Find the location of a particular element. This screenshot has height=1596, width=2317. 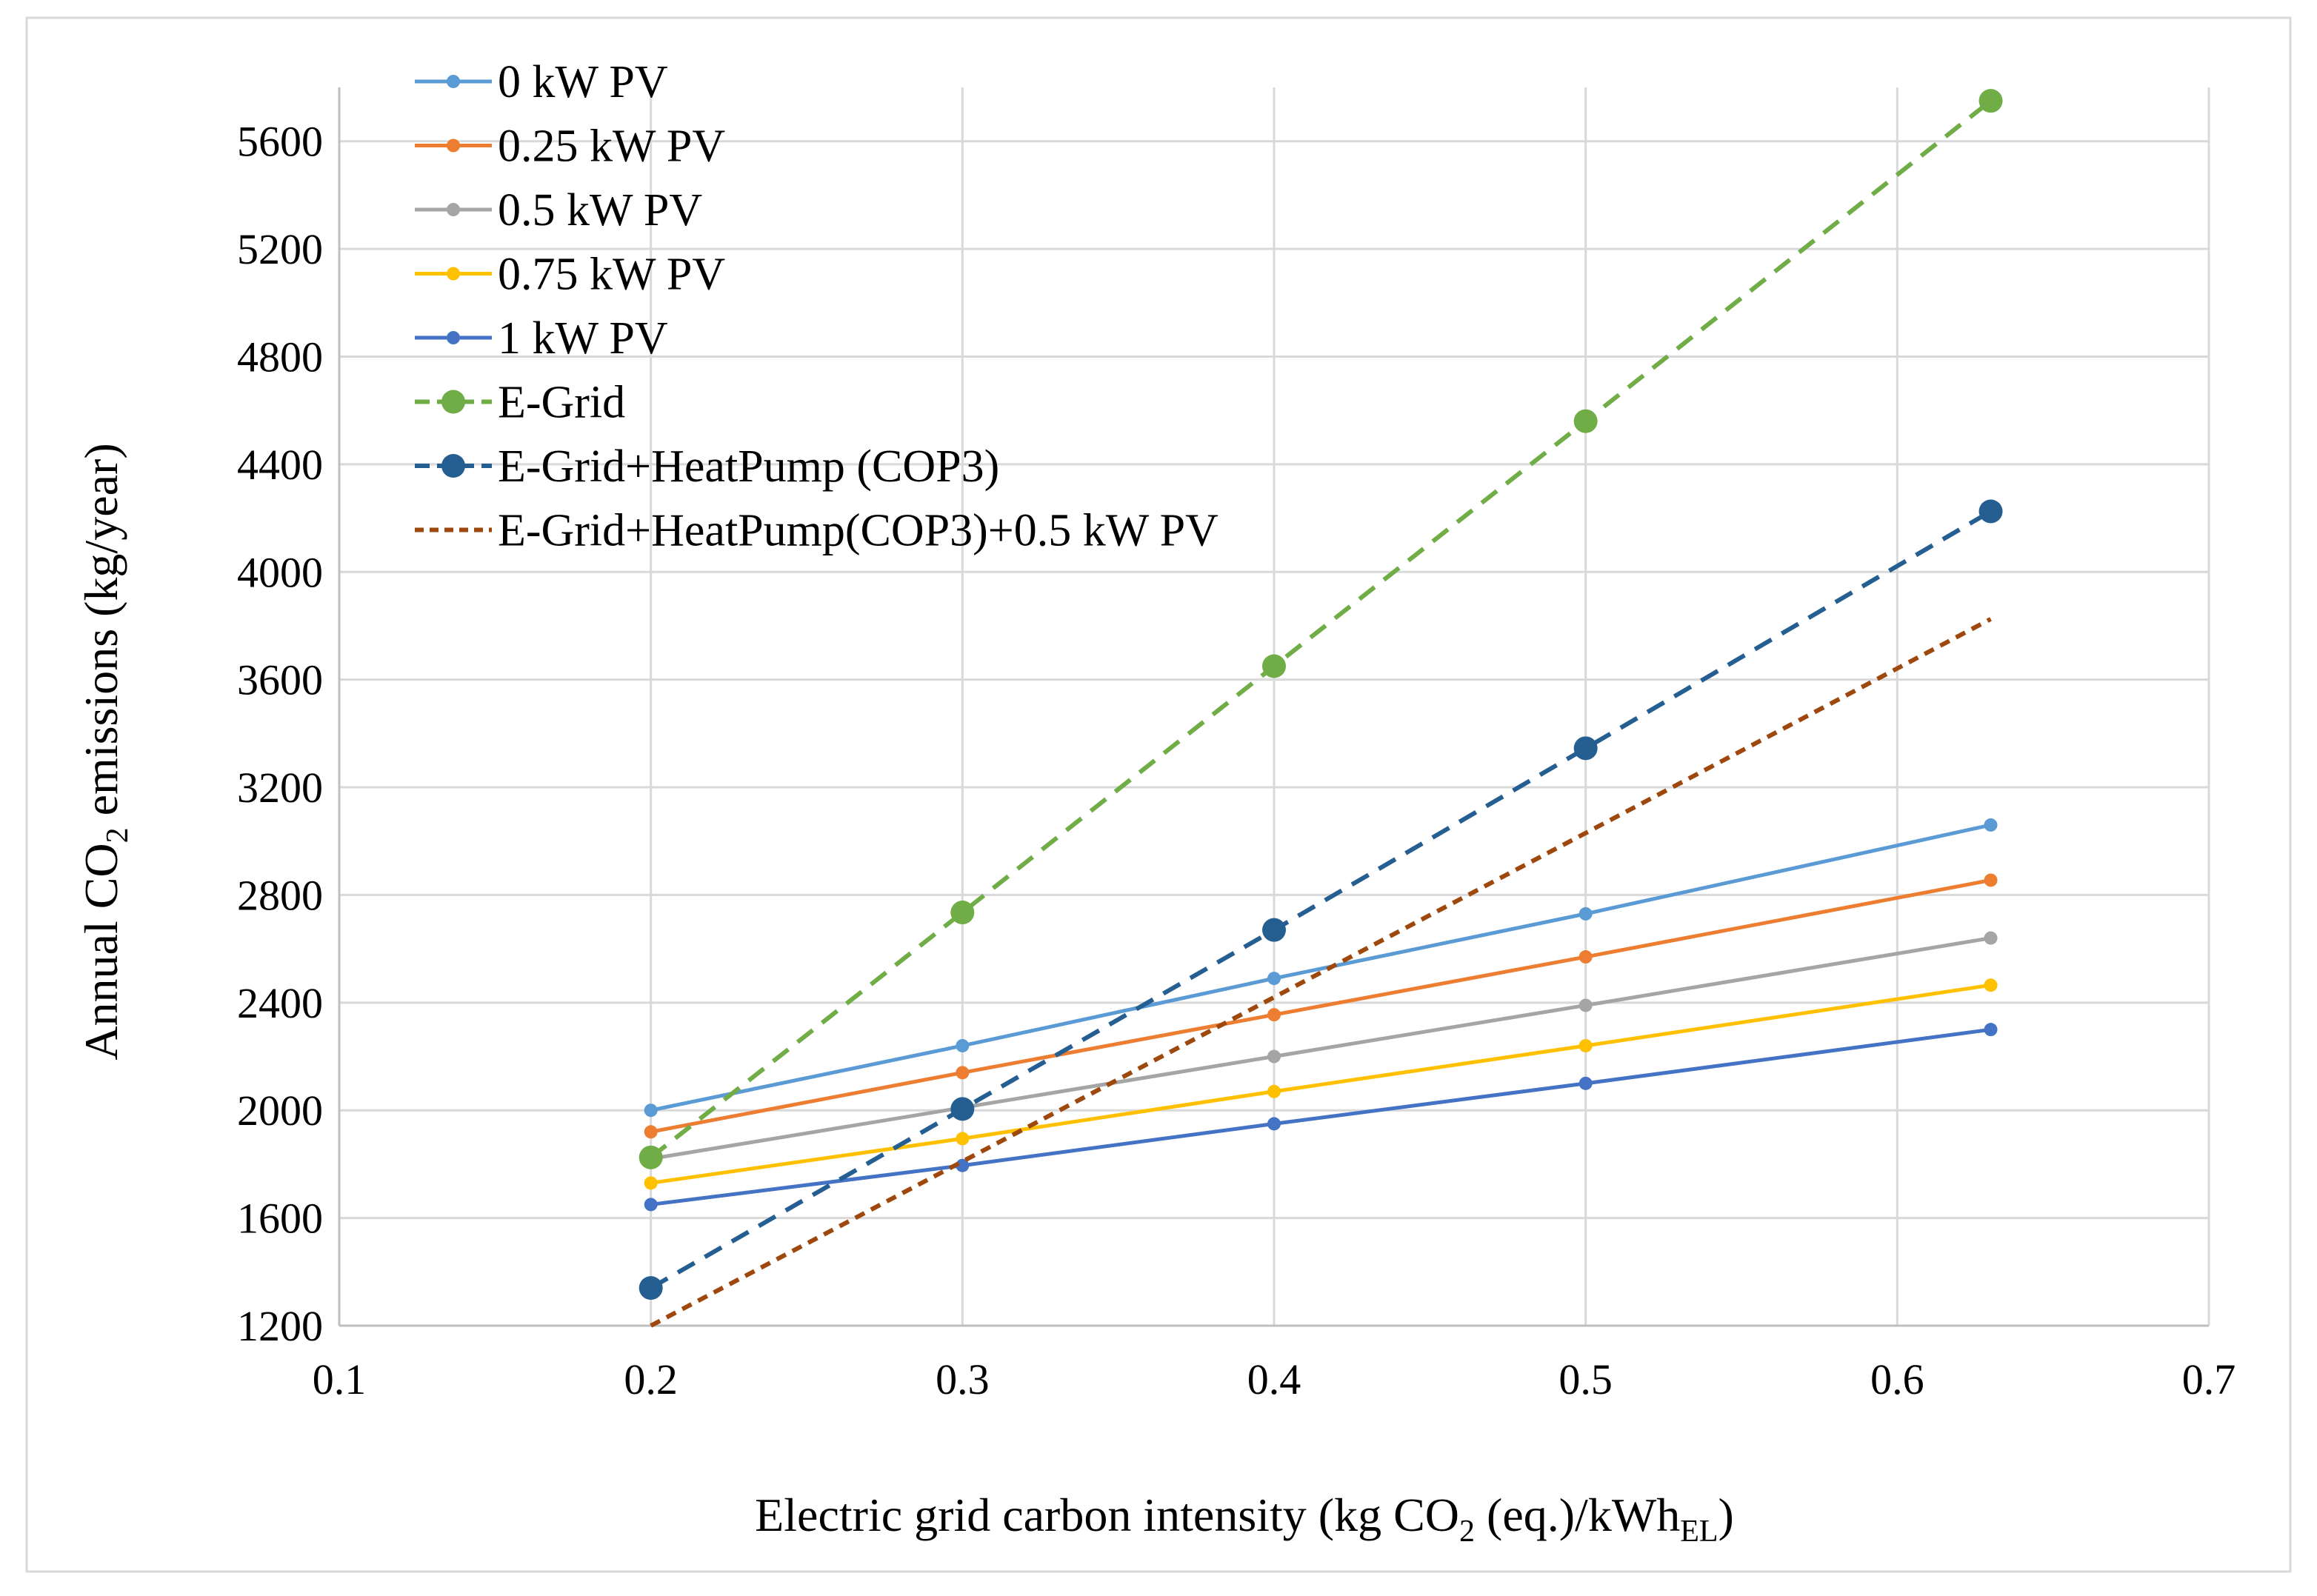

legend-entry-e-grid-heatpump-cop3: E-Grid+HeatPump (COP3) is located at coordinates (707, 466).